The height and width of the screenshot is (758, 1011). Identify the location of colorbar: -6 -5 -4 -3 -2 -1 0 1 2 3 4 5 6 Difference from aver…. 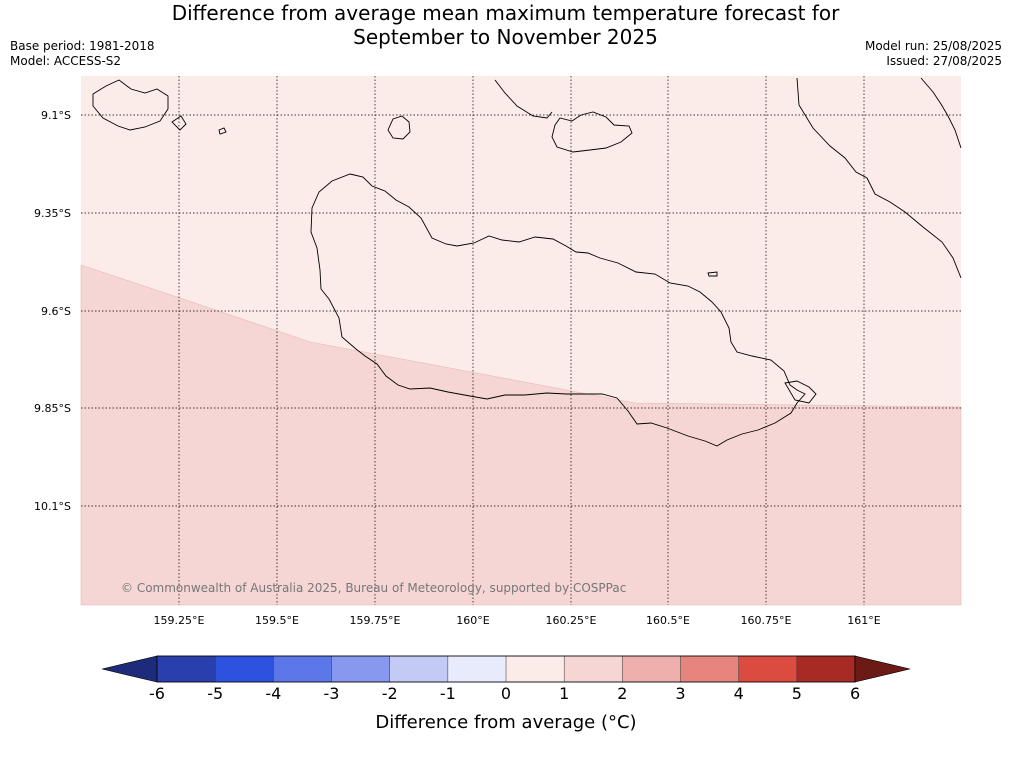
(506, 694).